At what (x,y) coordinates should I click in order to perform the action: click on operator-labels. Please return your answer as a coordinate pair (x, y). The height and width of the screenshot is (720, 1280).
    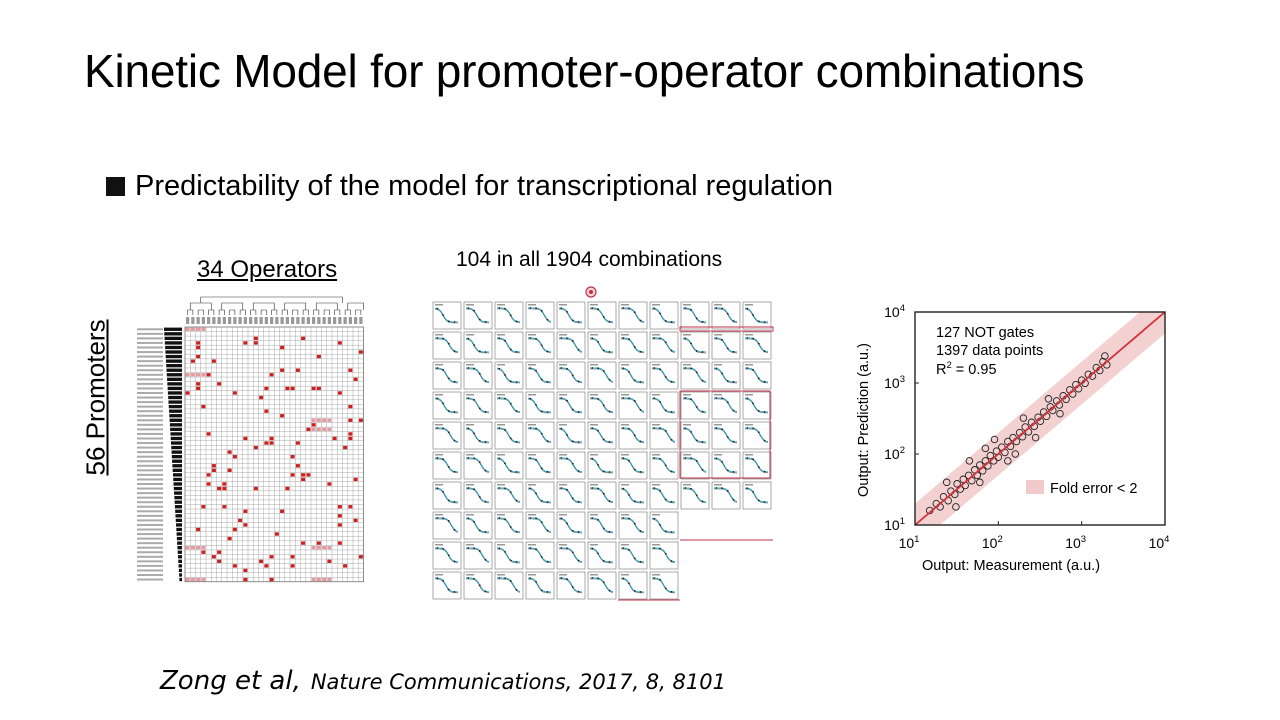
    Looking at the image, I should click on (274, 320).